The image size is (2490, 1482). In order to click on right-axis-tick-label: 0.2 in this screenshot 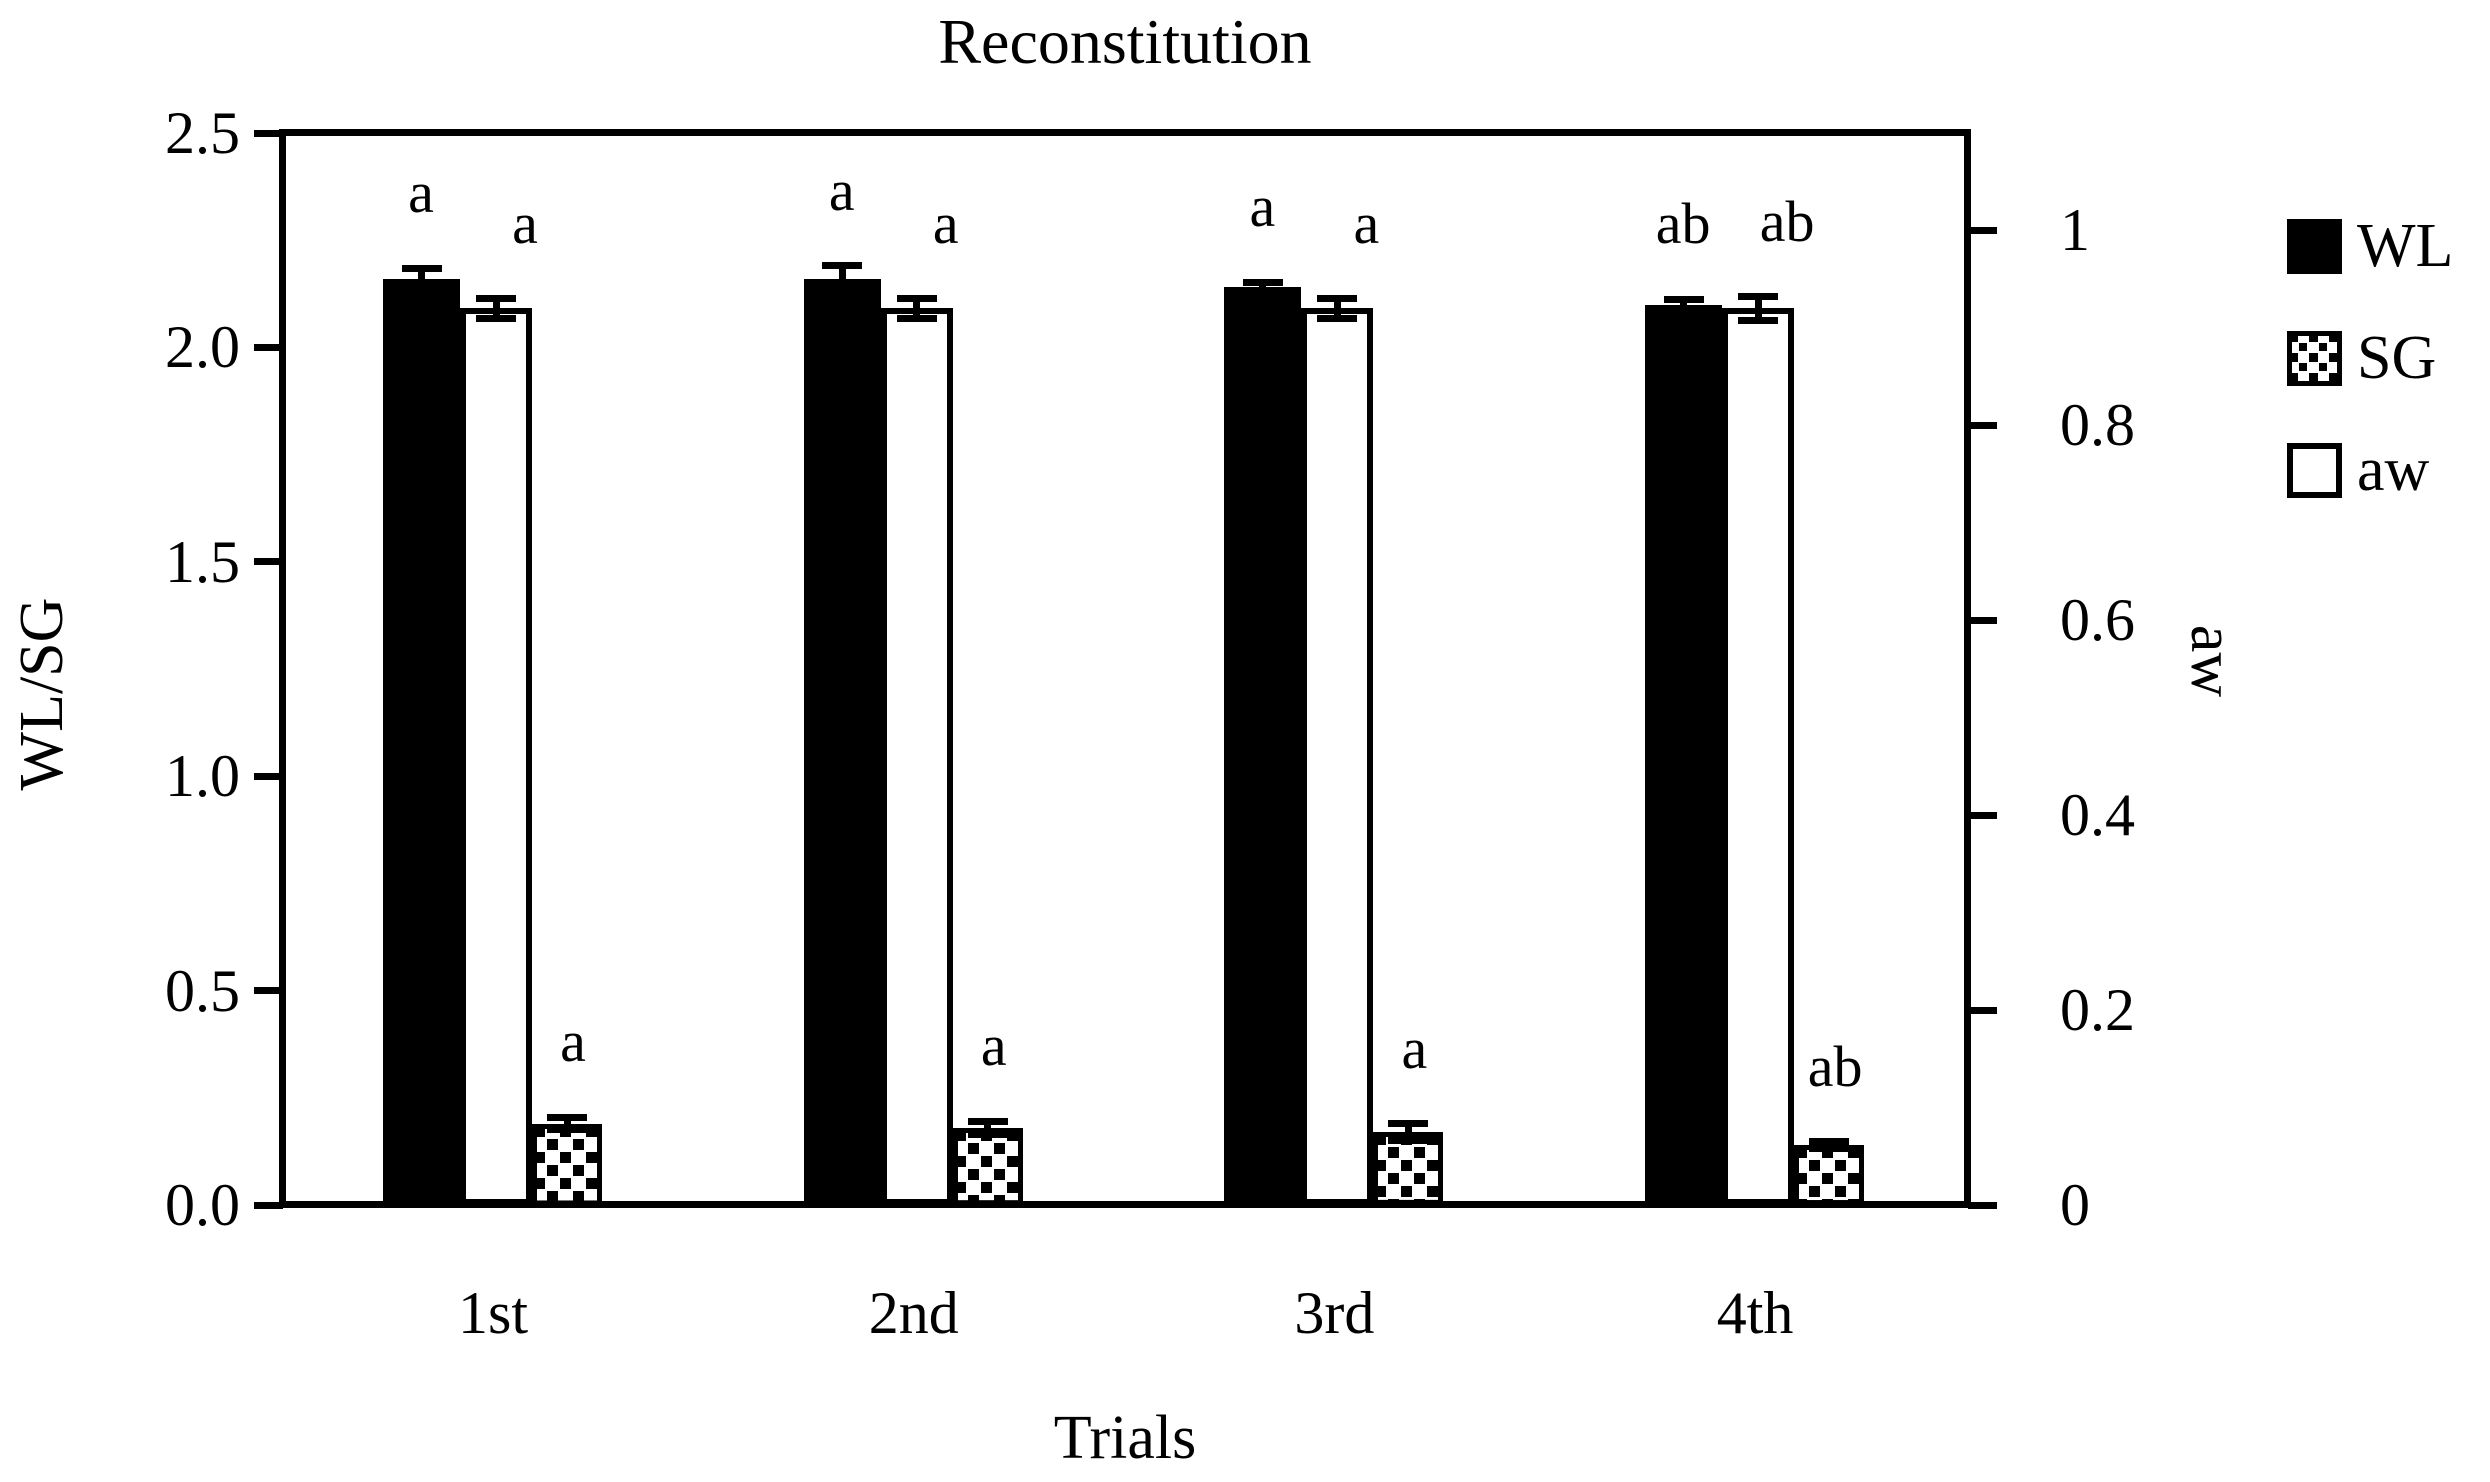, I will do `click(2097, 1010)`.